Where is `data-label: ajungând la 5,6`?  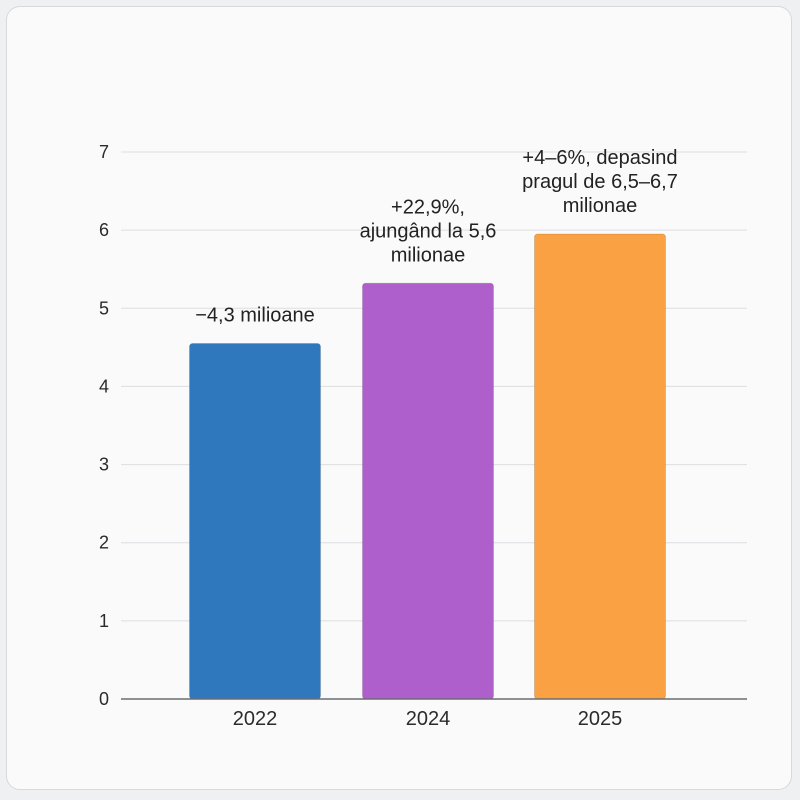 data-label: ajungând la 5,6 is located at coordinates (428, 231).